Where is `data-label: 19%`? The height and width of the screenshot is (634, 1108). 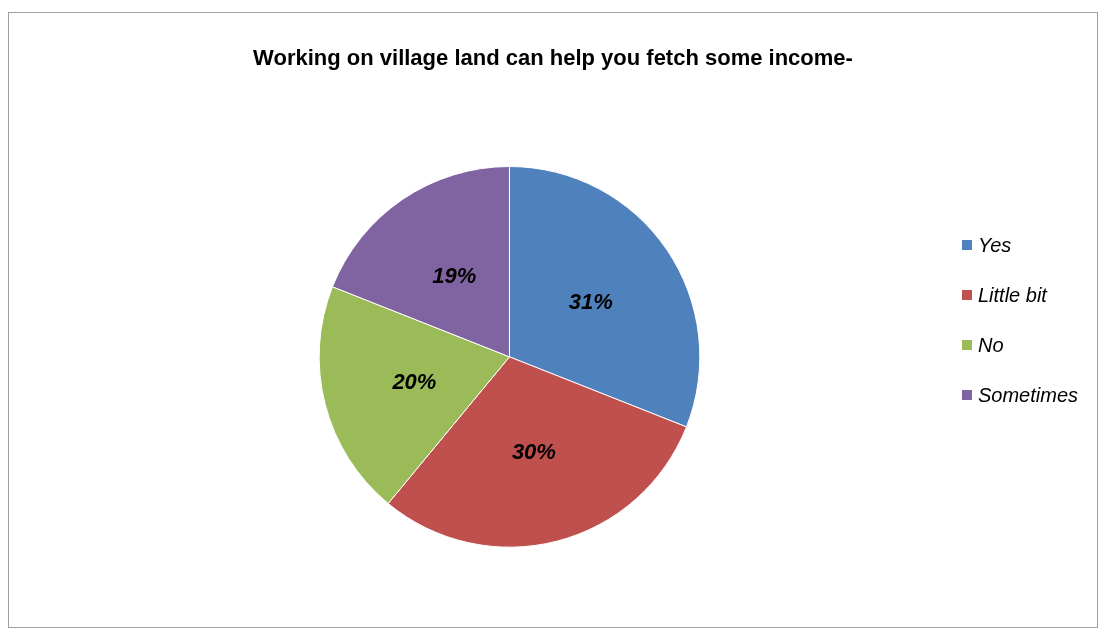 data-label: 19% is located at coordinates (454, 276).